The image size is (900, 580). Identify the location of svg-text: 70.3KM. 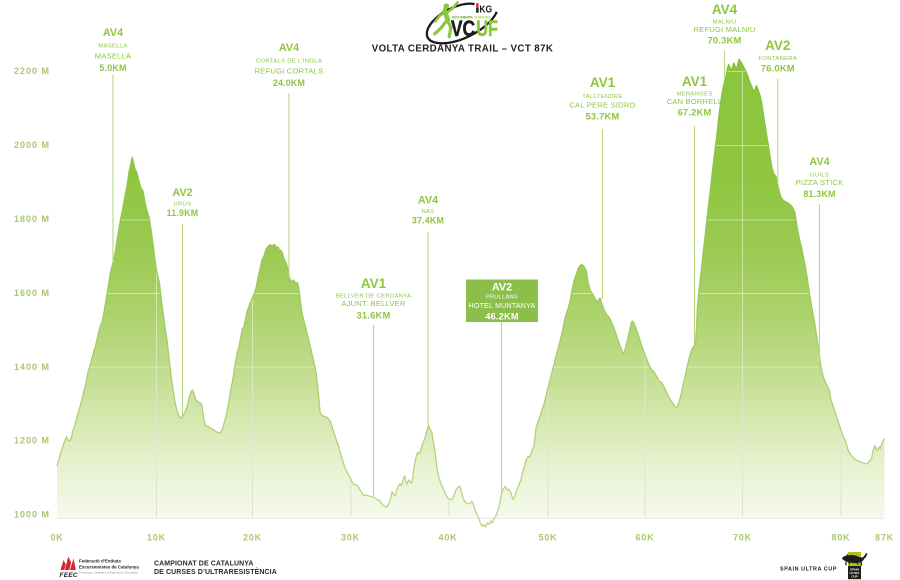
(724, 40).